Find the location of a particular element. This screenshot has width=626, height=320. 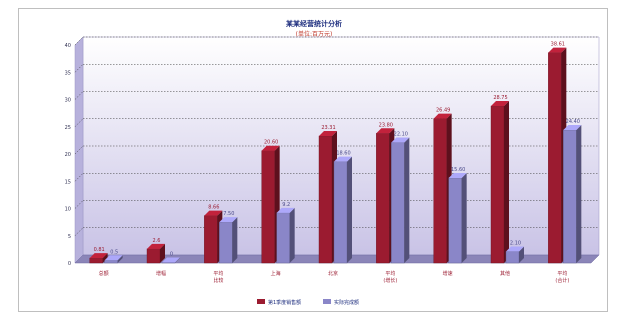

y-tick-label: 25 is located at coordinates (68, 128).